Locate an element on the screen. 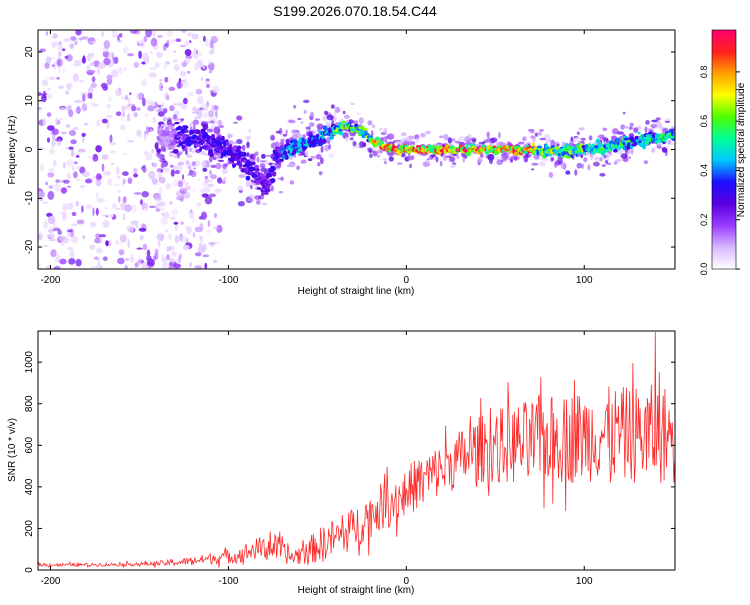 The width and height of the screenshot is (750, 605). y-tick-label: 800 is located at coordinates (29, 403).